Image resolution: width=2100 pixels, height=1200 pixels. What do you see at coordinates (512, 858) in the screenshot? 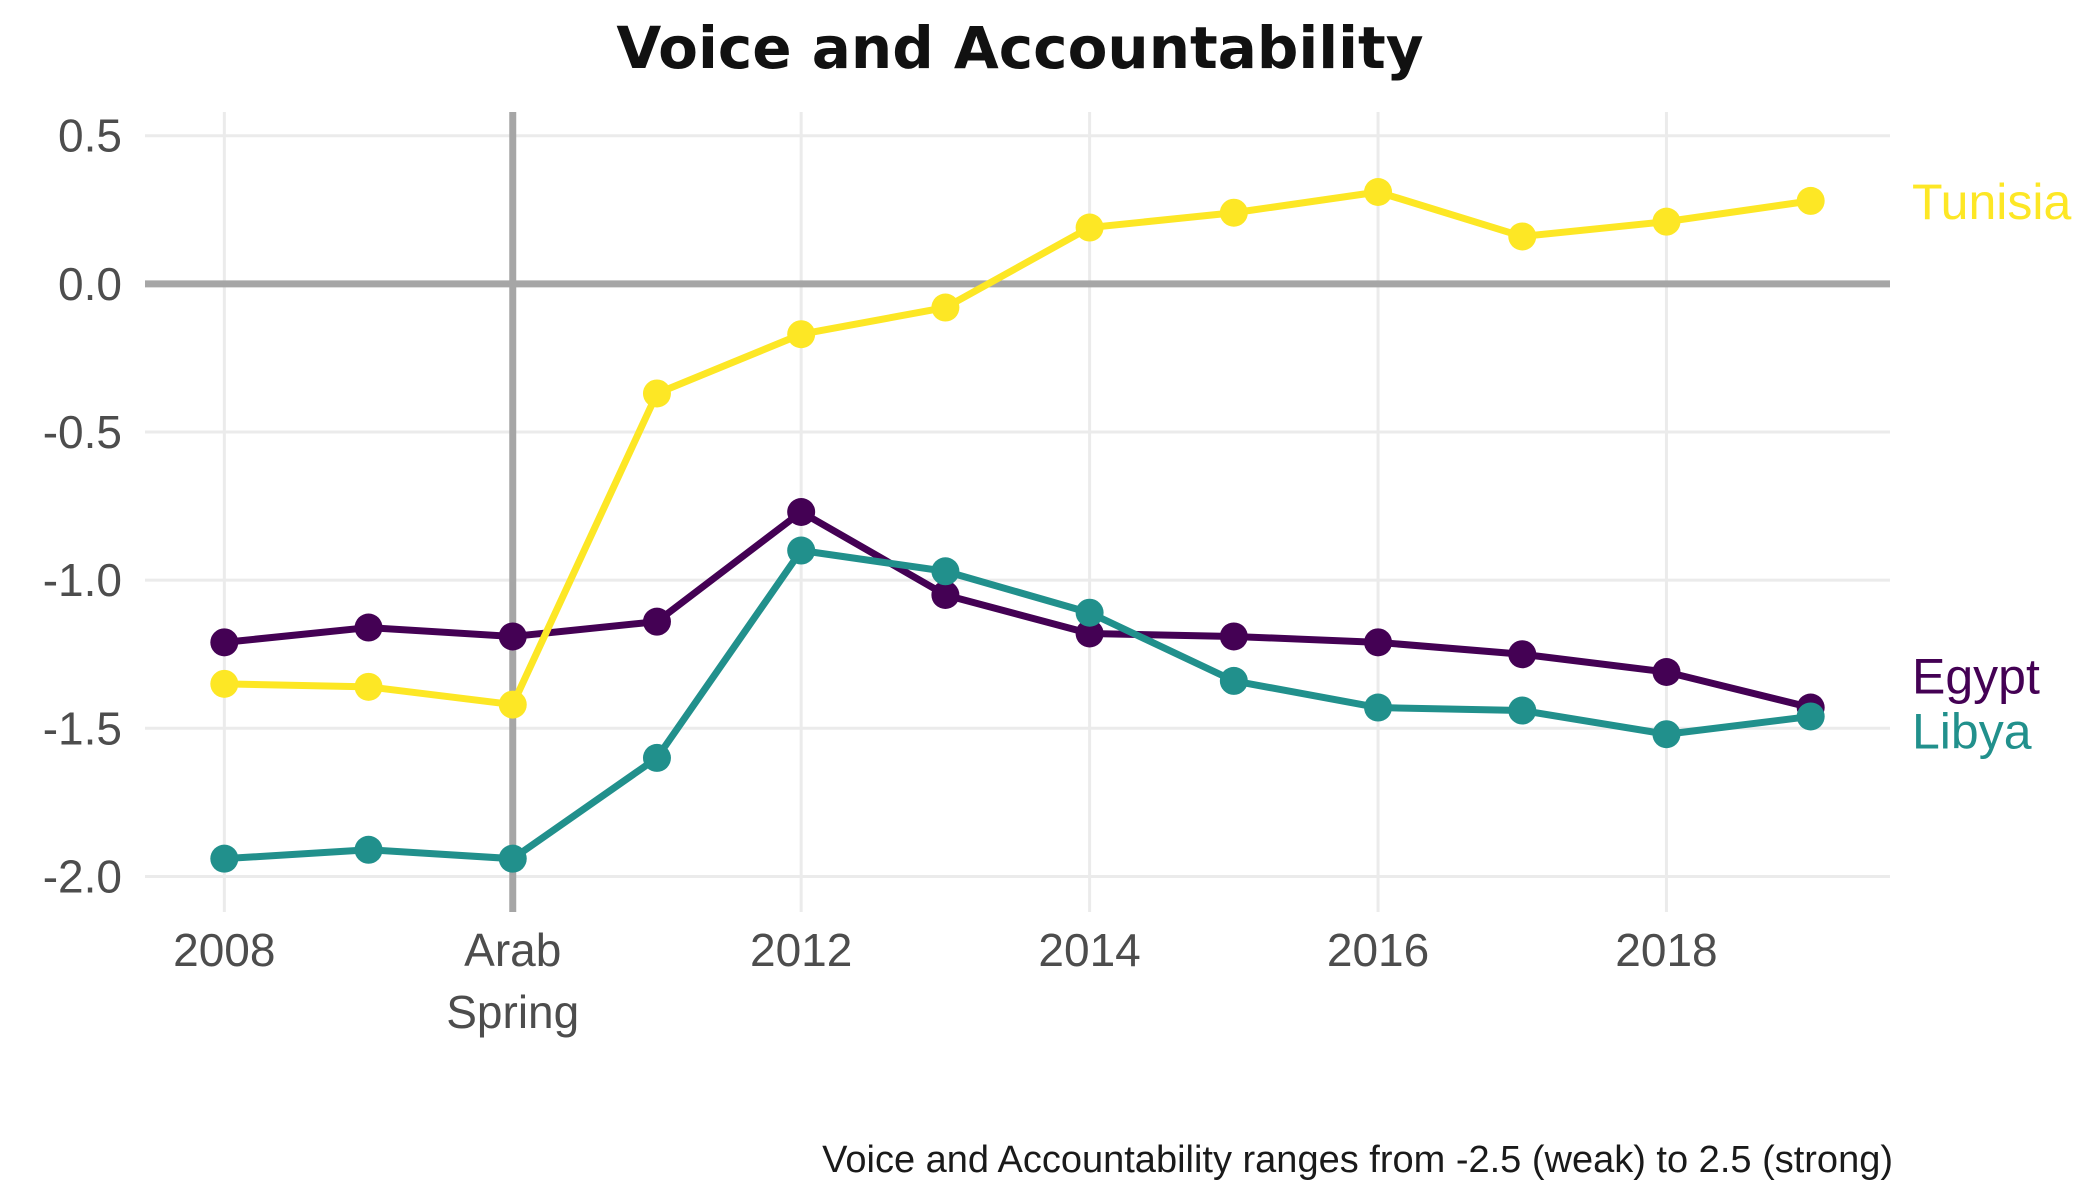
I see `libya-point-2010` at bounding box center [512, 858].